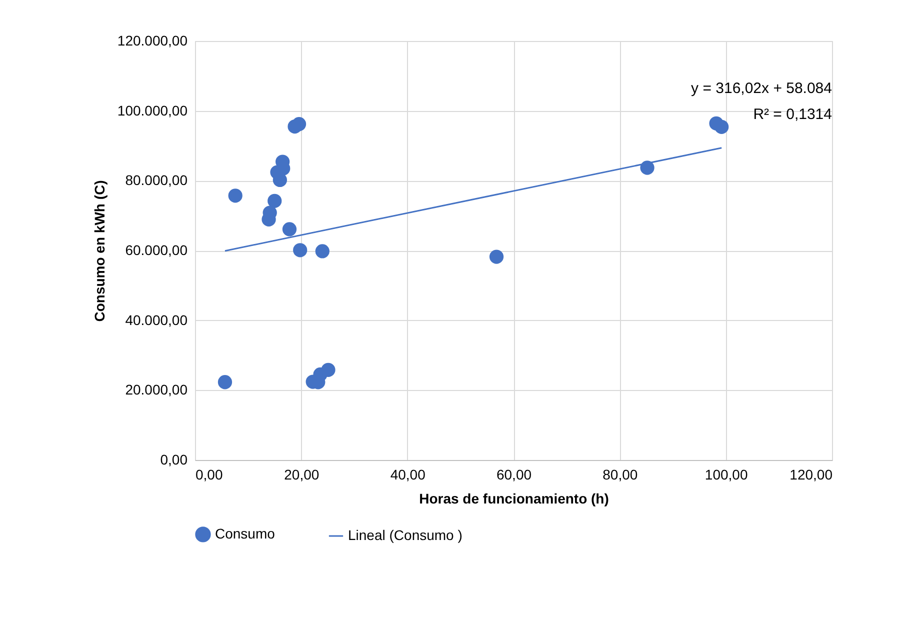 The width and height of the screenshot is (906, 630). Describe the element at coordinates (726, 474) in the screenshot. I see `x-tick-label: 100,00` at that location.